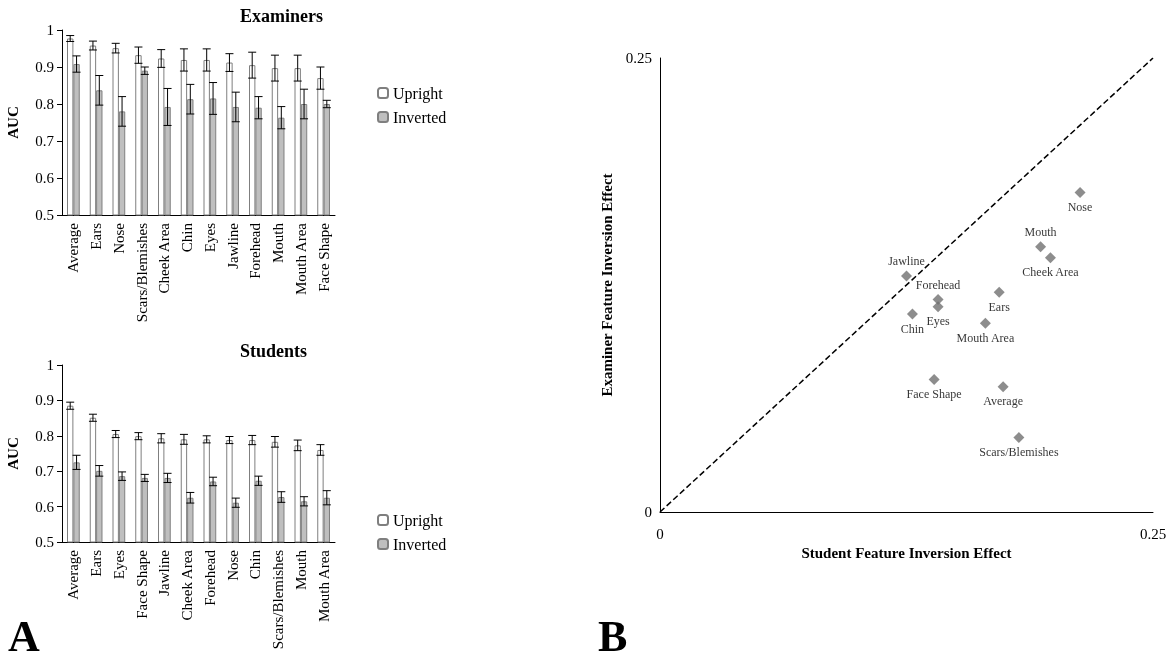 This screenshot has width=1173, height=662. I want to click on series-label: Face Shape, so click(934, 393).